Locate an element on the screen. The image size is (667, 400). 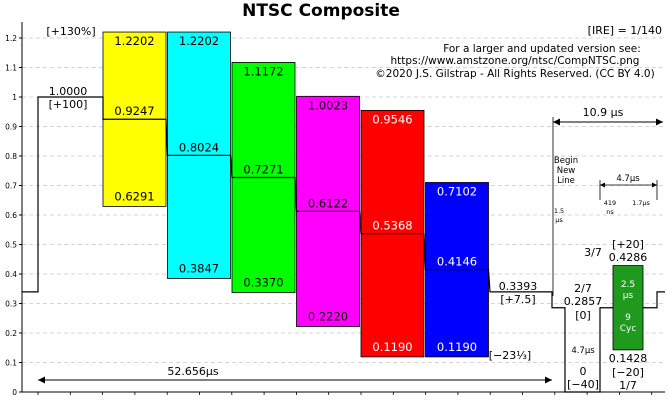
bar-bottom-label: 0.3847 is located at coordinates (199, 269).